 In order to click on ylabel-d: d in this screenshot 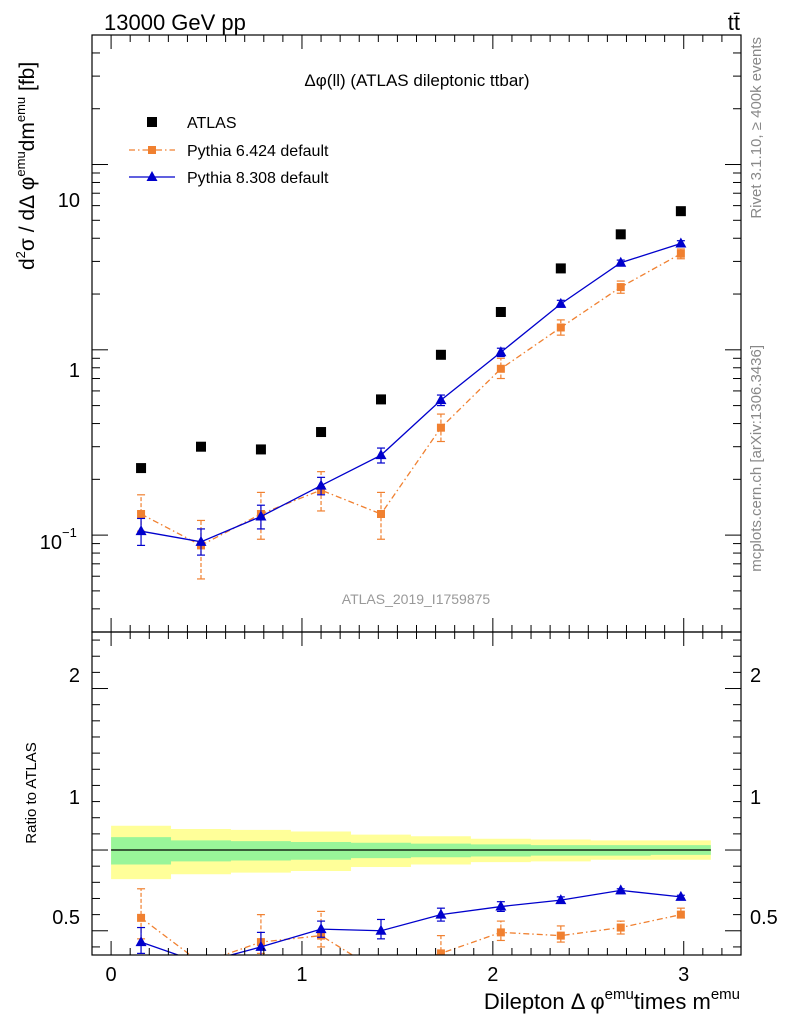, I will do `click(27, 264)`.